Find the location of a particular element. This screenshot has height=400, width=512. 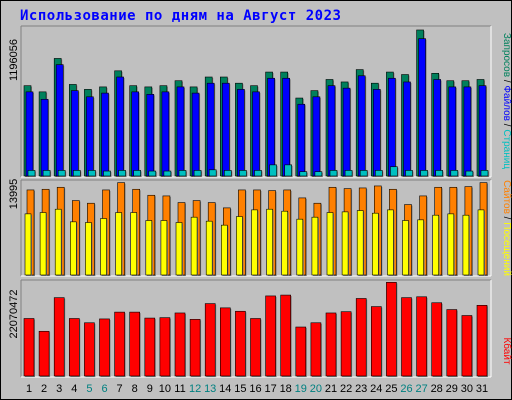

legend-entry: Посещений is located at coordinates (506, 249).